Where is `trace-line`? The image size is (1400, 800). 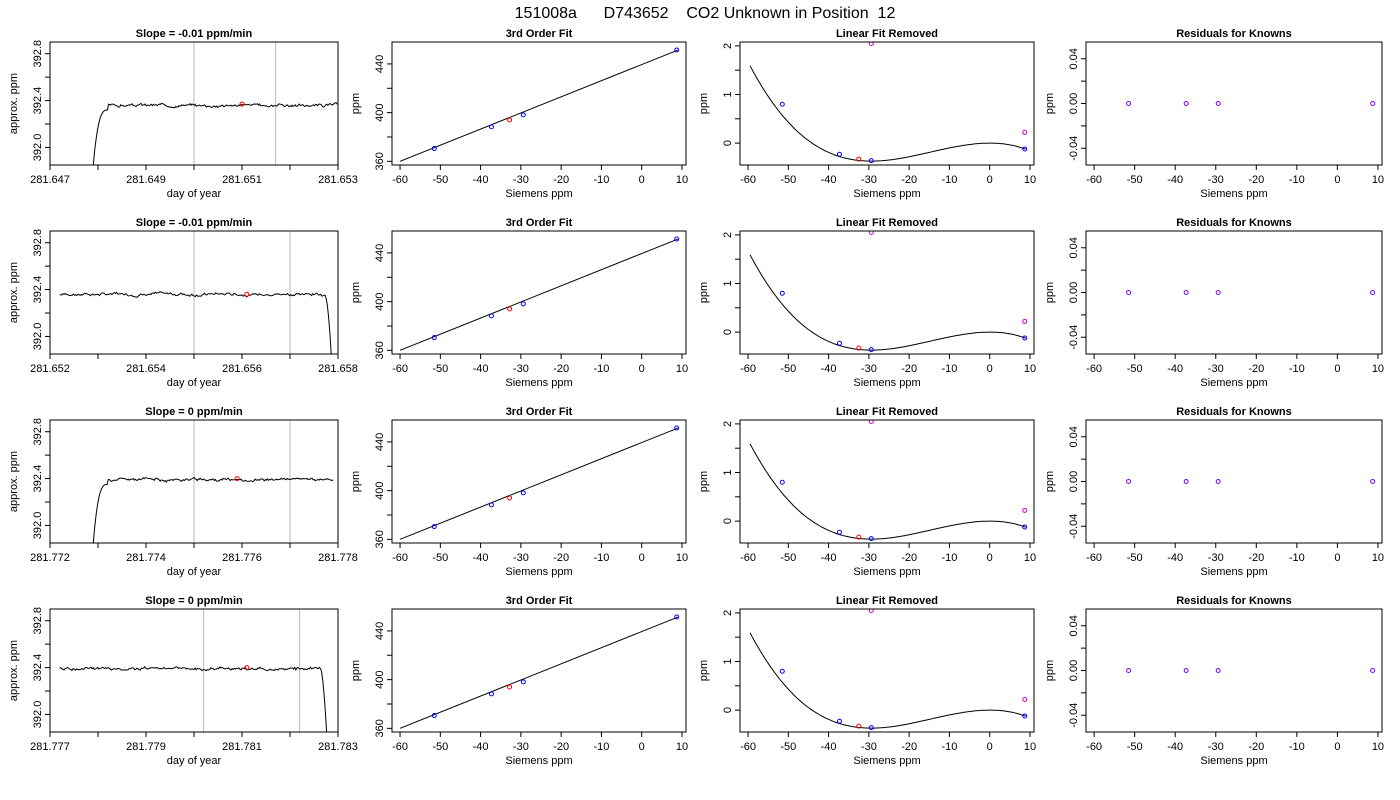 trace-line is located at coordinates (215, 133).